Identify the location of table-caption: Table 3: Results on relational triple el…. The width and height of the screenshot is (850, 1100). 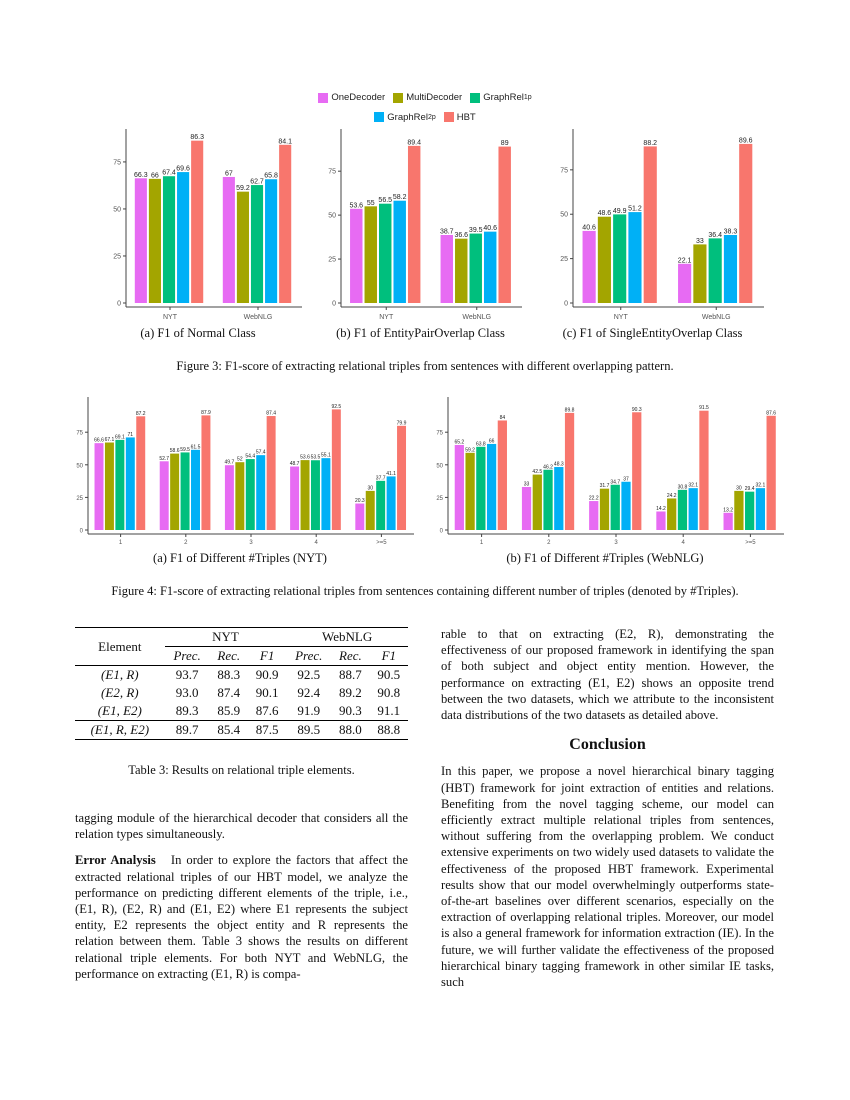
(241, 770).